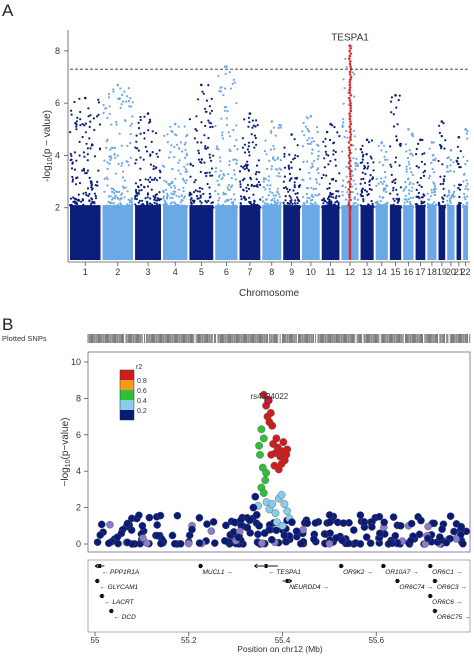  I want to click on gene-exon, so click(435, 611).